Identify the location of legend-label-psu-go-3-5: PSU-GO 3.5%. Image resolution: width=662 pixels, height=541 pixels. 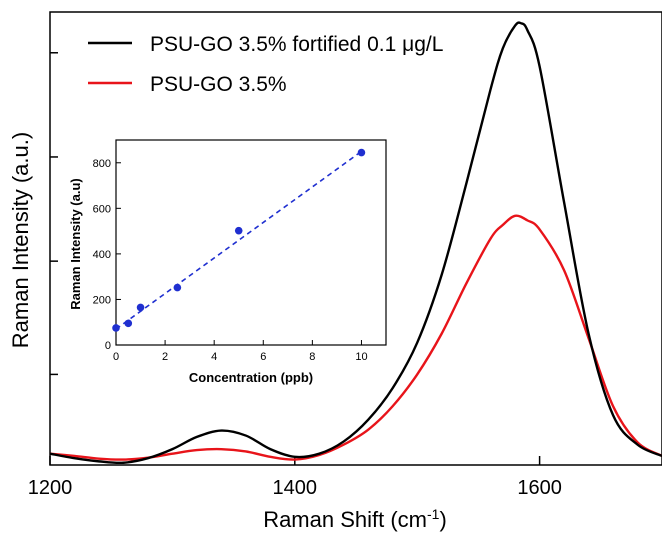
(218, 84).